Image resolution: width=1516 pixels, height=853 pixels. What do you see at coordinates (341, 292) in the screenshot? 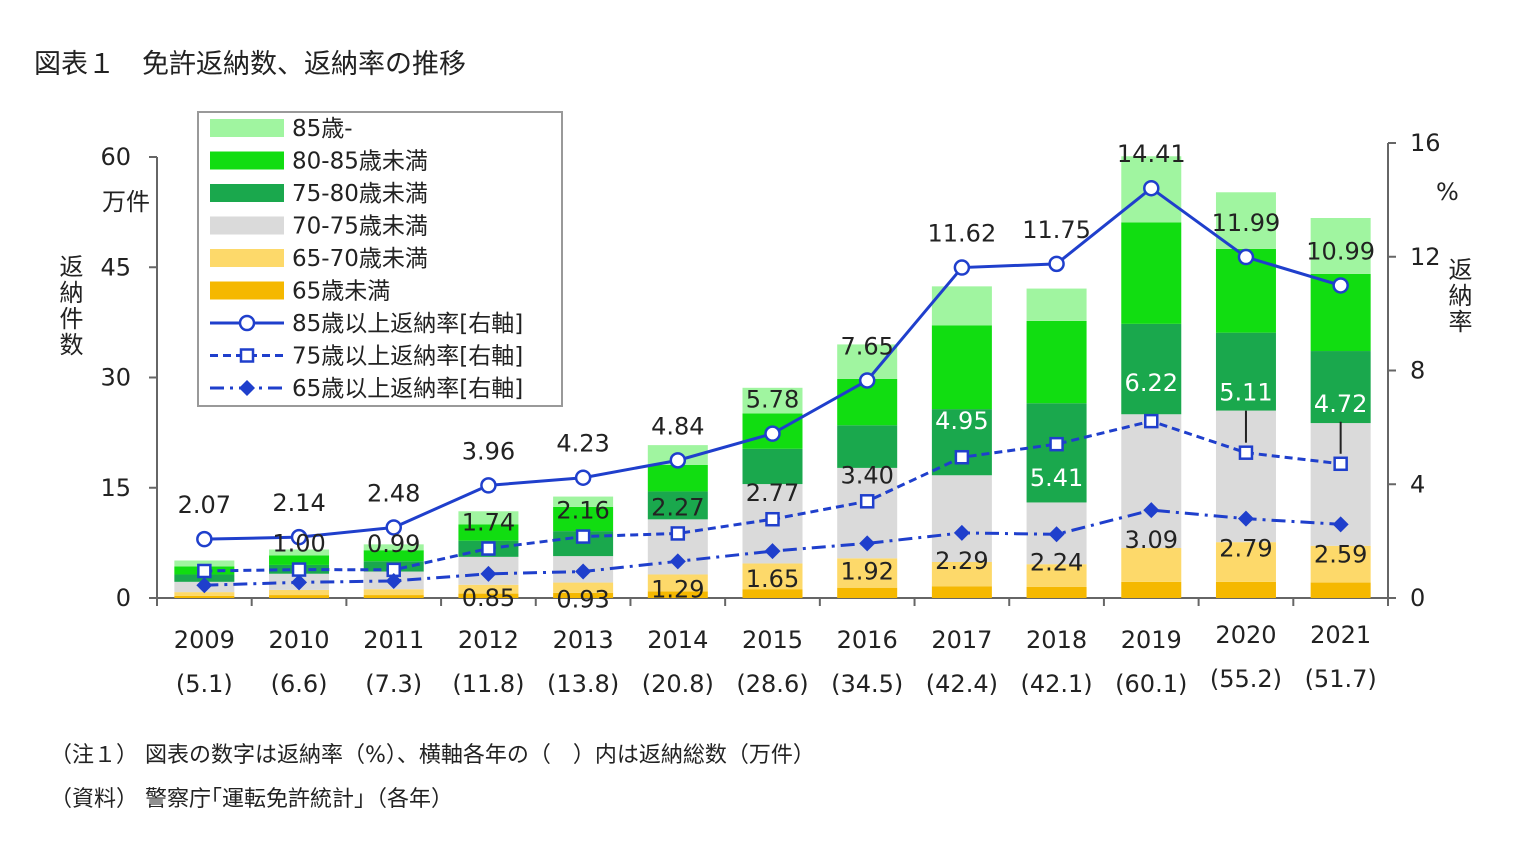
I see `legend-label: 65歳未満` at bounding box center [341, 292].